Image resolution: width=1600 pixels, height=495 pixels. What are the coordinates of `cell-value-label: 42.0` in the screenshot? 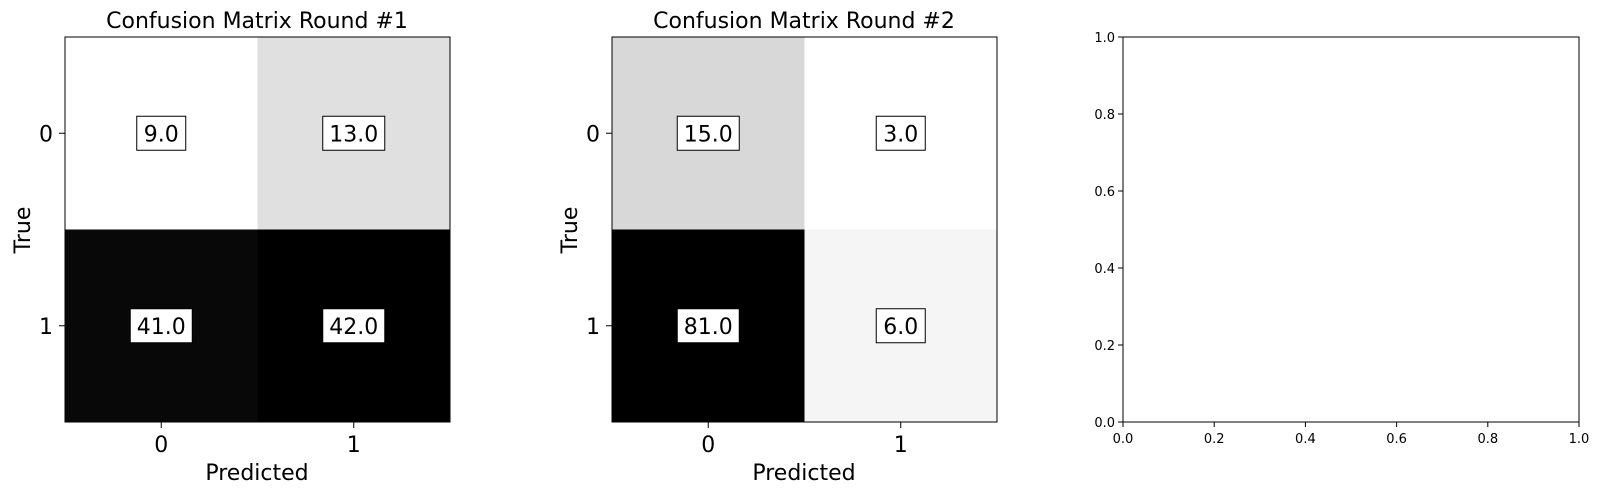 It's located at (353, 327).